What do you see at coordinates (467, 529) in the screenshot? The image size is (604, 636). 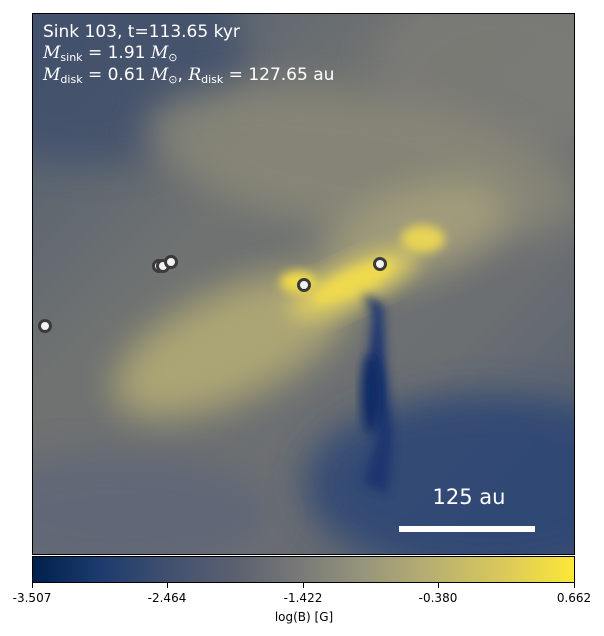 I see `scale-bar` at bounding box center [467, 529].